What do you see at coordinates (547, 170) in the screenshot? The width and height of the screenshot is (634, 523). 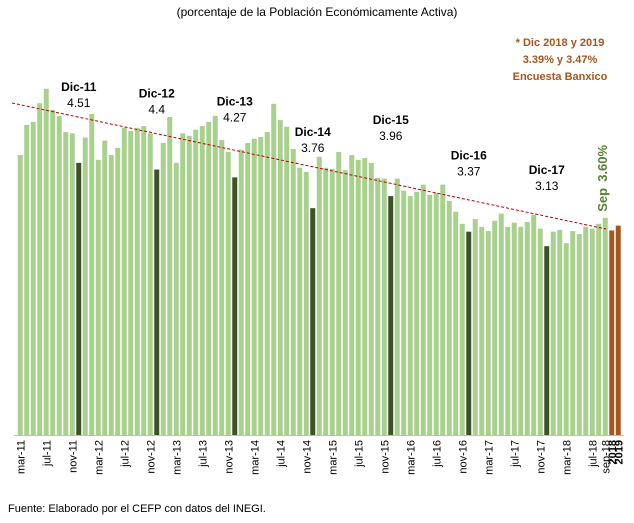 I see `point-label: Dic-17` at bounding box center [547, 170].